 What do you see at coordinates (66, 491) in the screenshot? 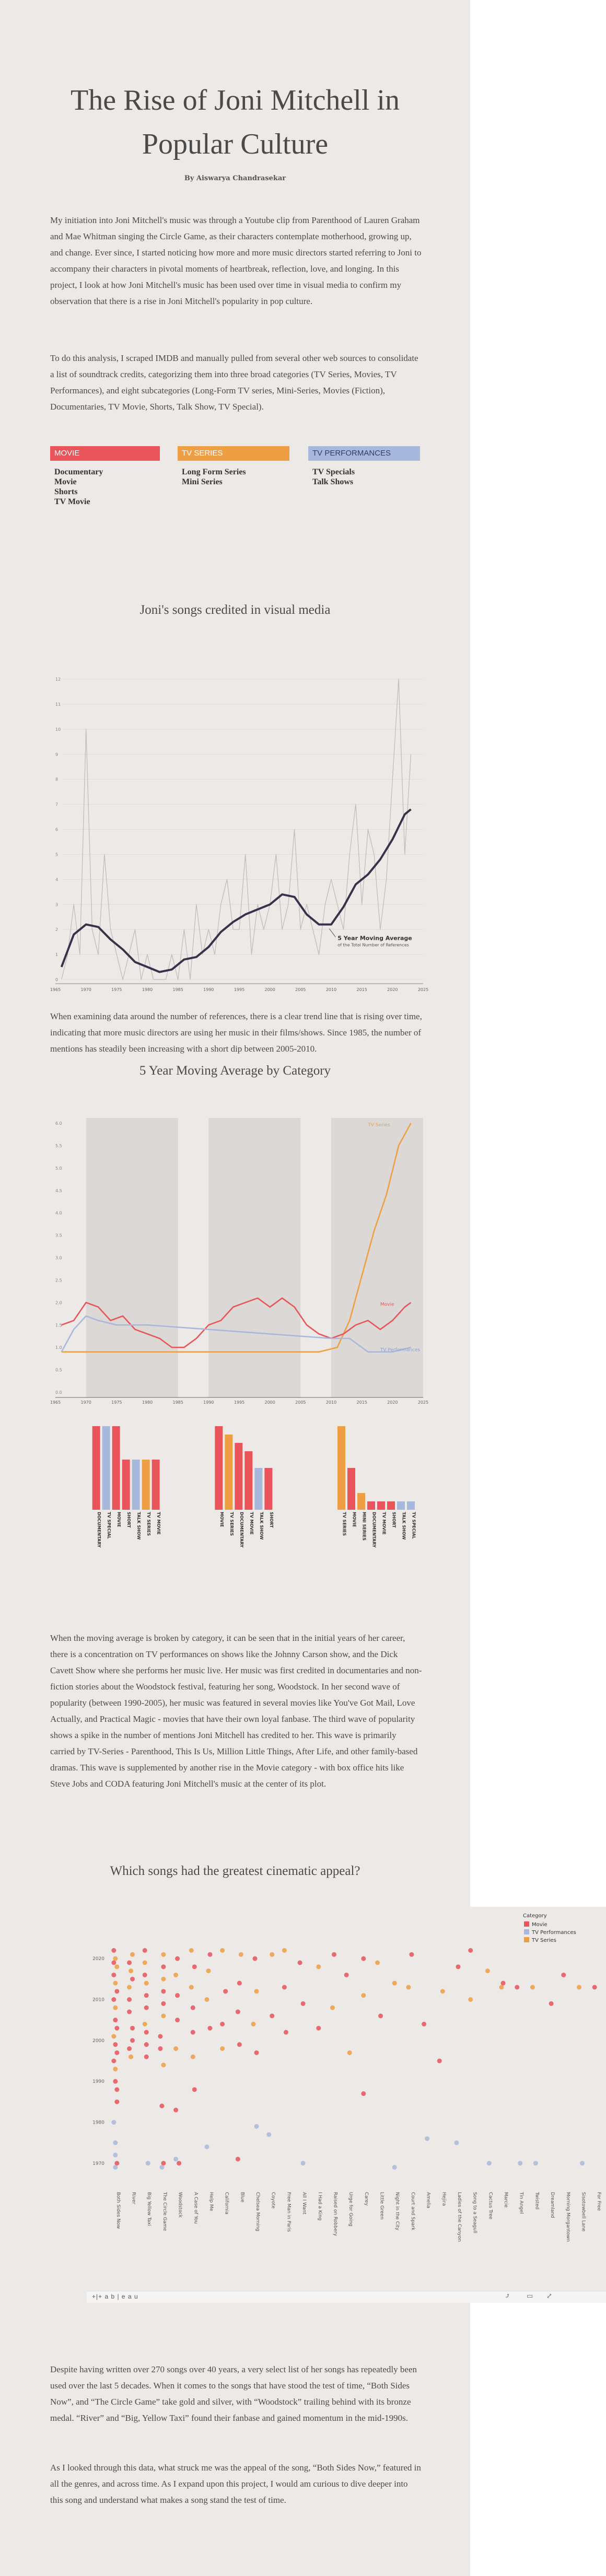
I see `list-item: Shorts` at bounding box center [66, 491].